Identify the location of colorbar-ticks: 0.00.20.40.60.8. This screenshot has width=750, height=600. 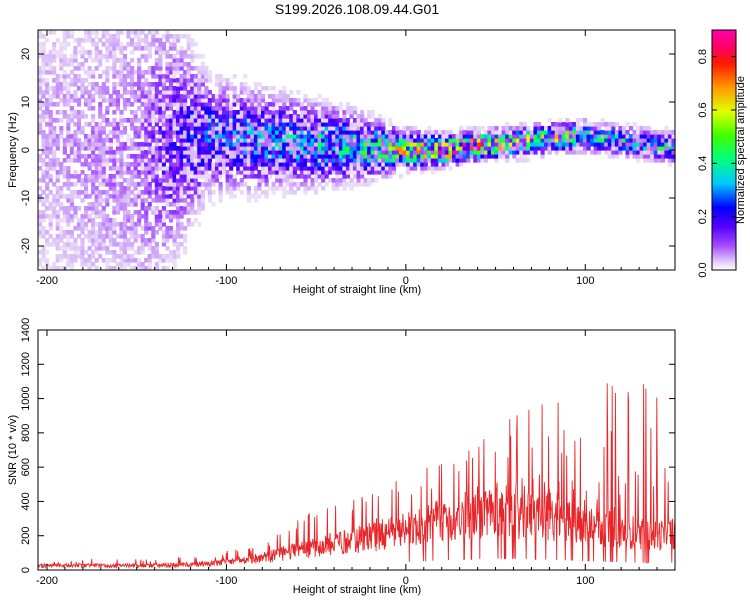
(716, 163).